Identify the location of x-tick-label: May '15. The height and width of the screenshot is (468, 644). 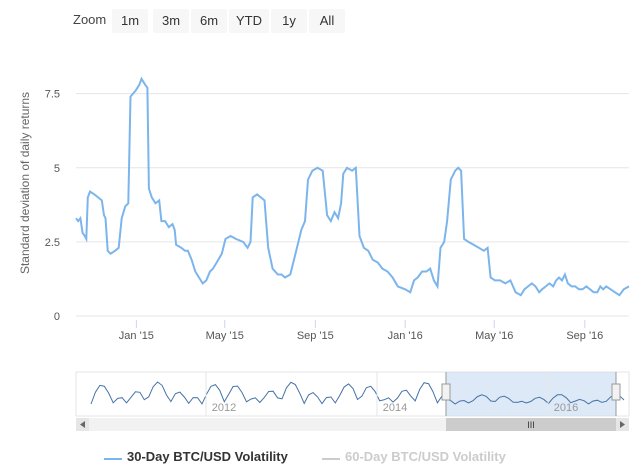
(225, 336).